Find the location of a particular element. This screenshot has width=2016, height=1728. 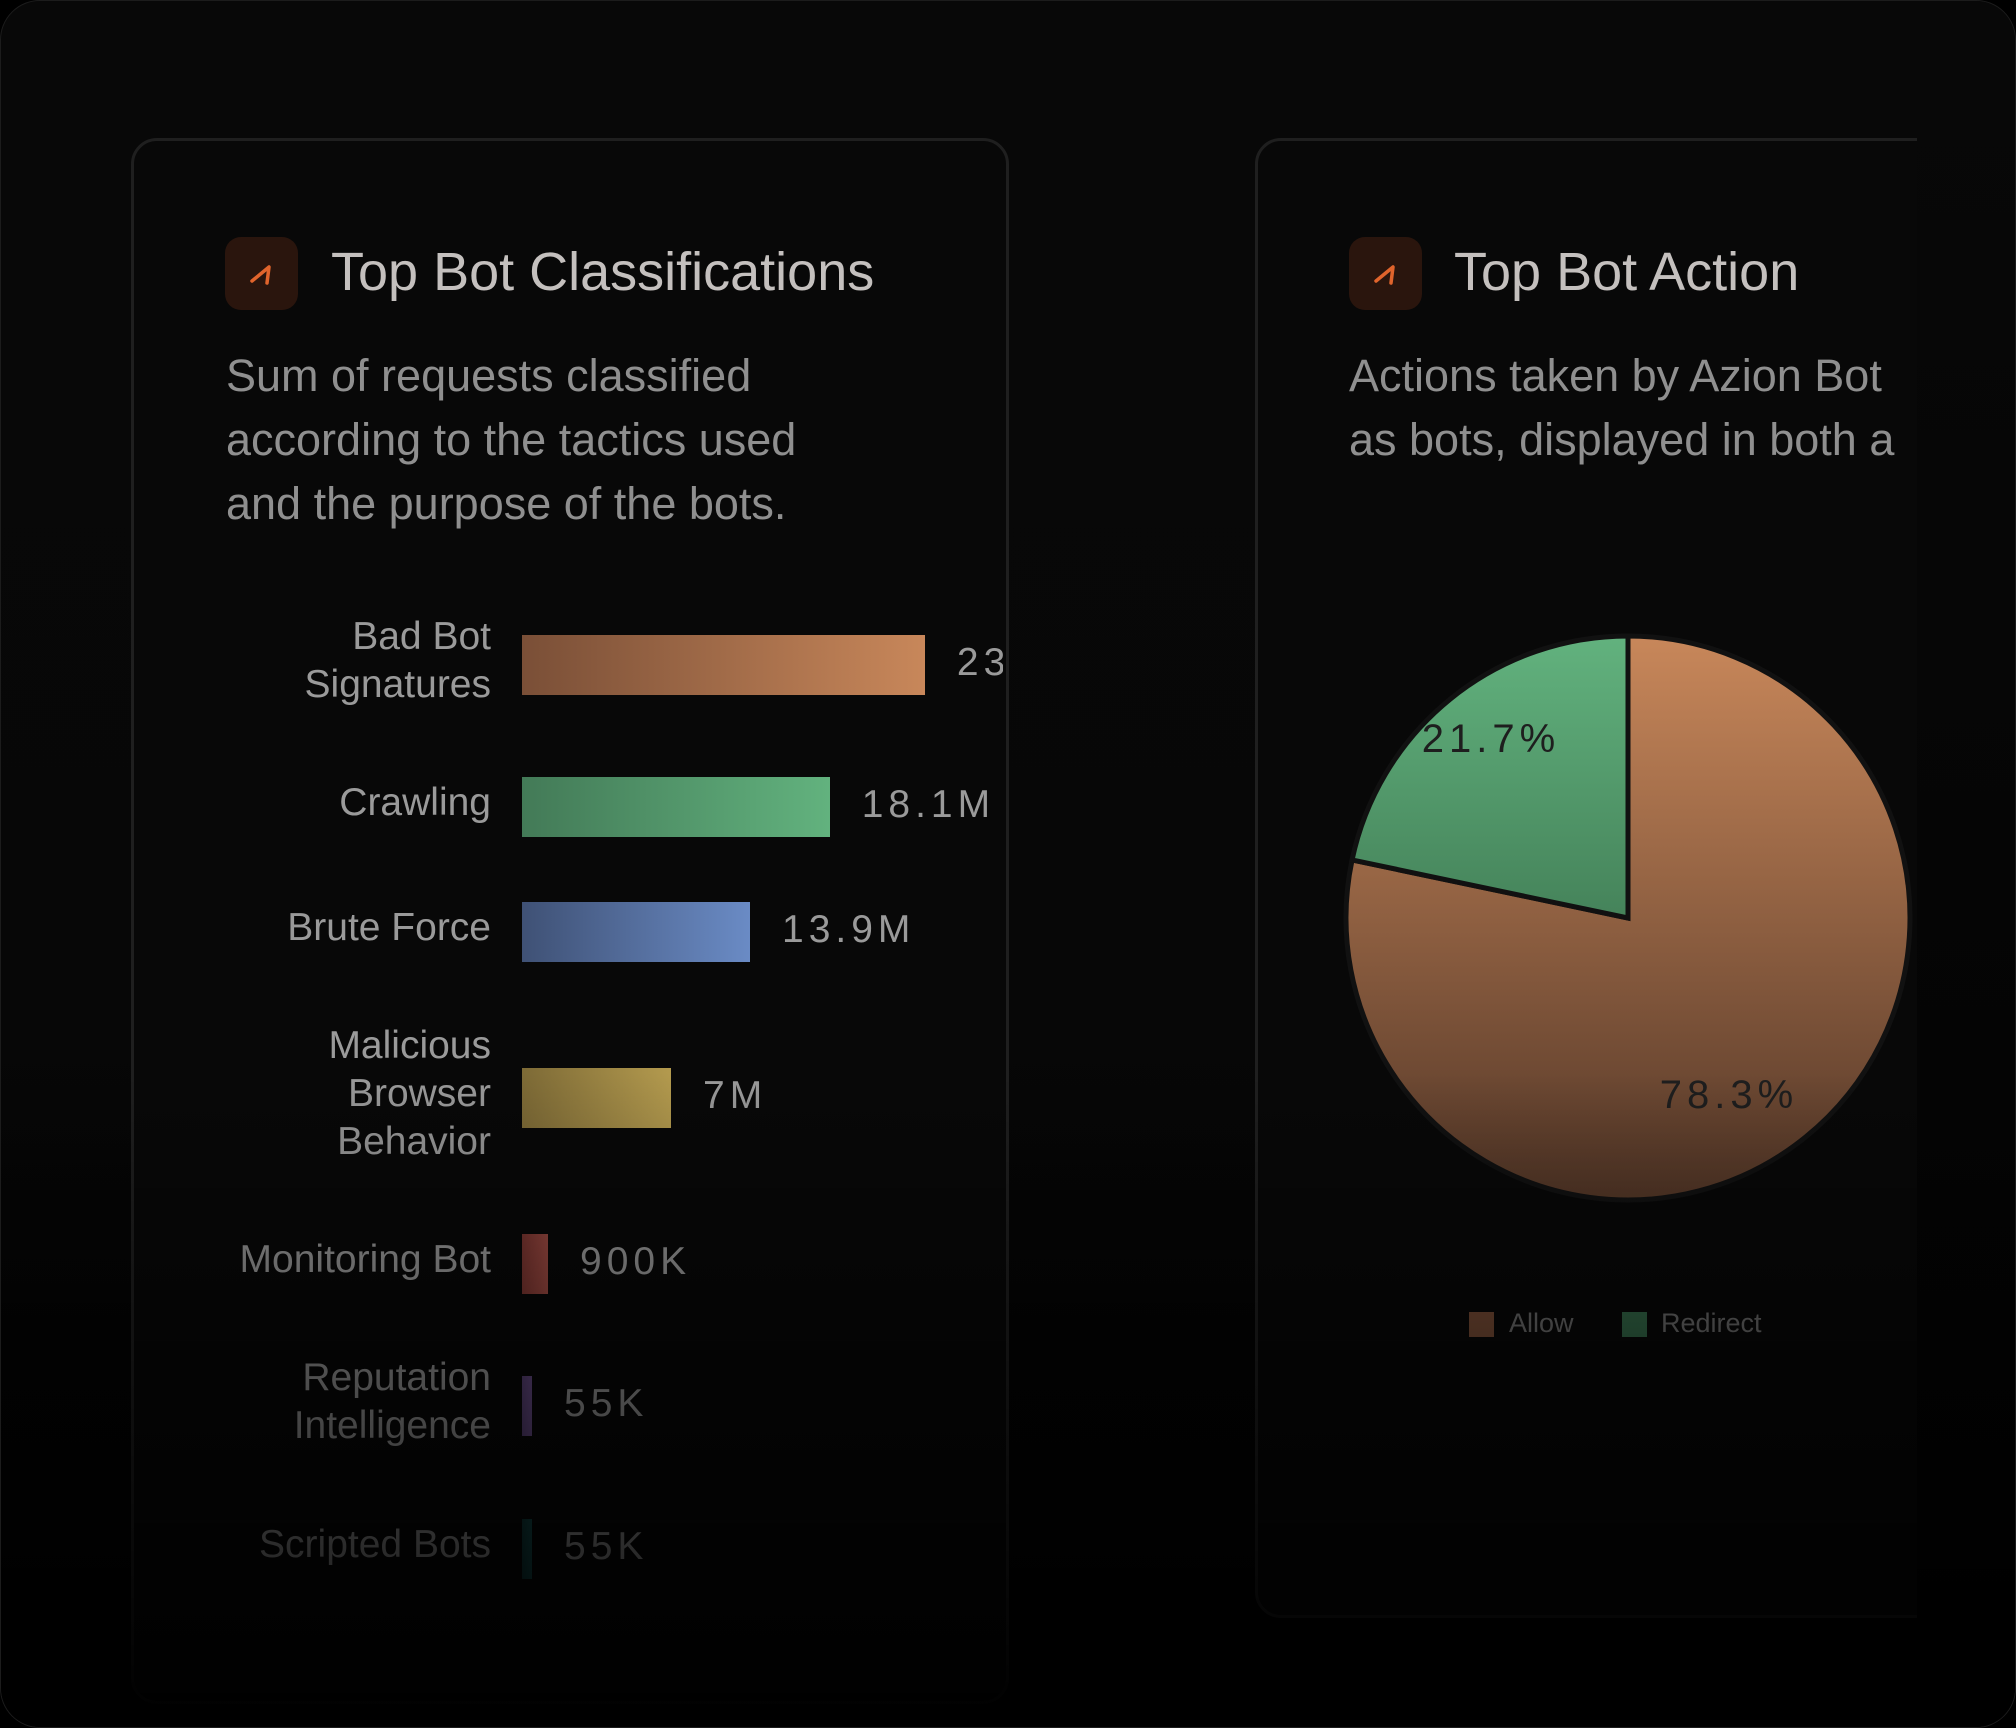

pie-slice-label: 78.3% is located at coordinates (1729, 1095).